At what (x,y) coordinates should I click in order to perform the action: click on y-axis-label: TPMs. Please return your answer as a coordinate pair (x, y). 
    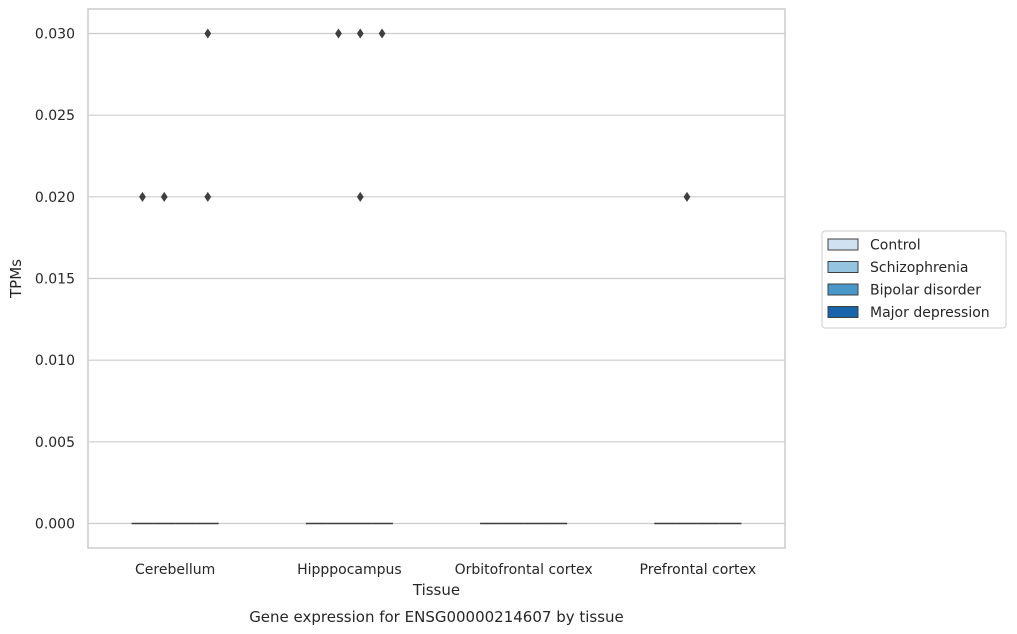
    Looking at the image, I should click on (16, 279).